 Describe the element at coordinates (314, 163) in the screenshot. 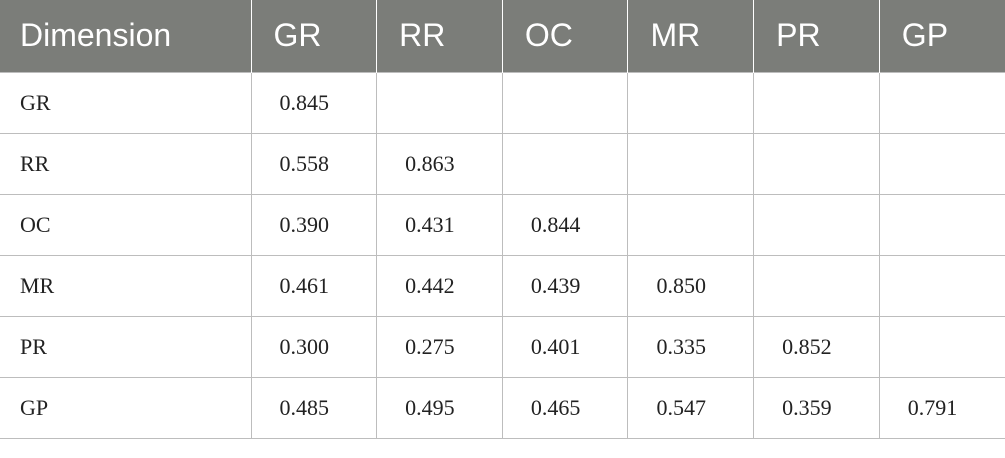

I see `table-cell: 0.558` at that location.